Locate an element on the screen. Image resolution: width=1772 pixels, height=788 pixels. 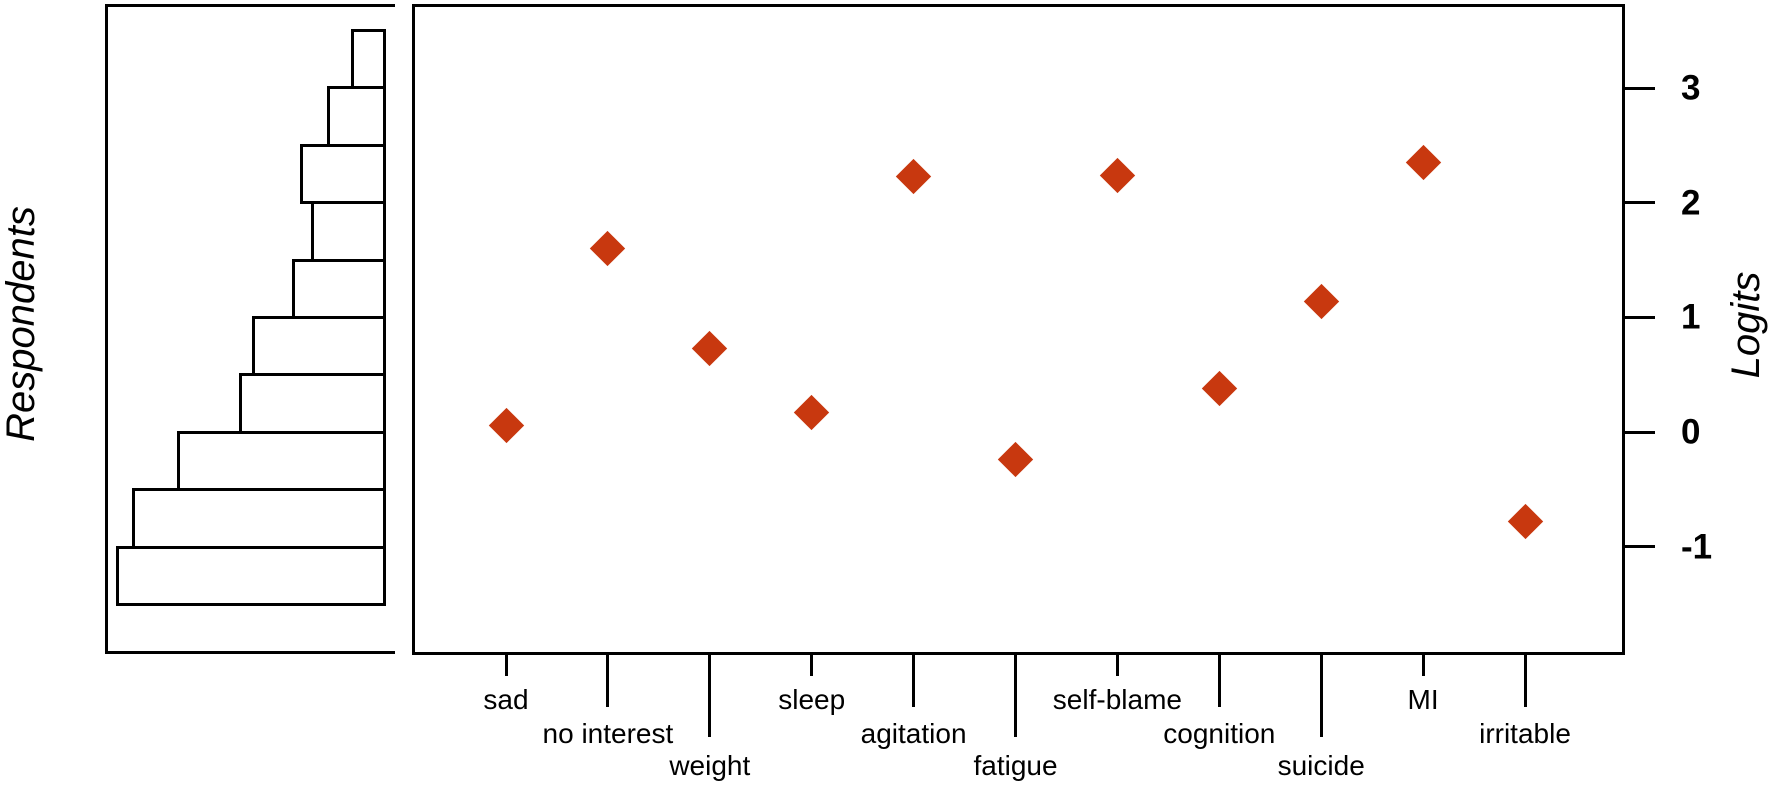
item-label-irritable: irritable is located at coordinates (1525, 733).